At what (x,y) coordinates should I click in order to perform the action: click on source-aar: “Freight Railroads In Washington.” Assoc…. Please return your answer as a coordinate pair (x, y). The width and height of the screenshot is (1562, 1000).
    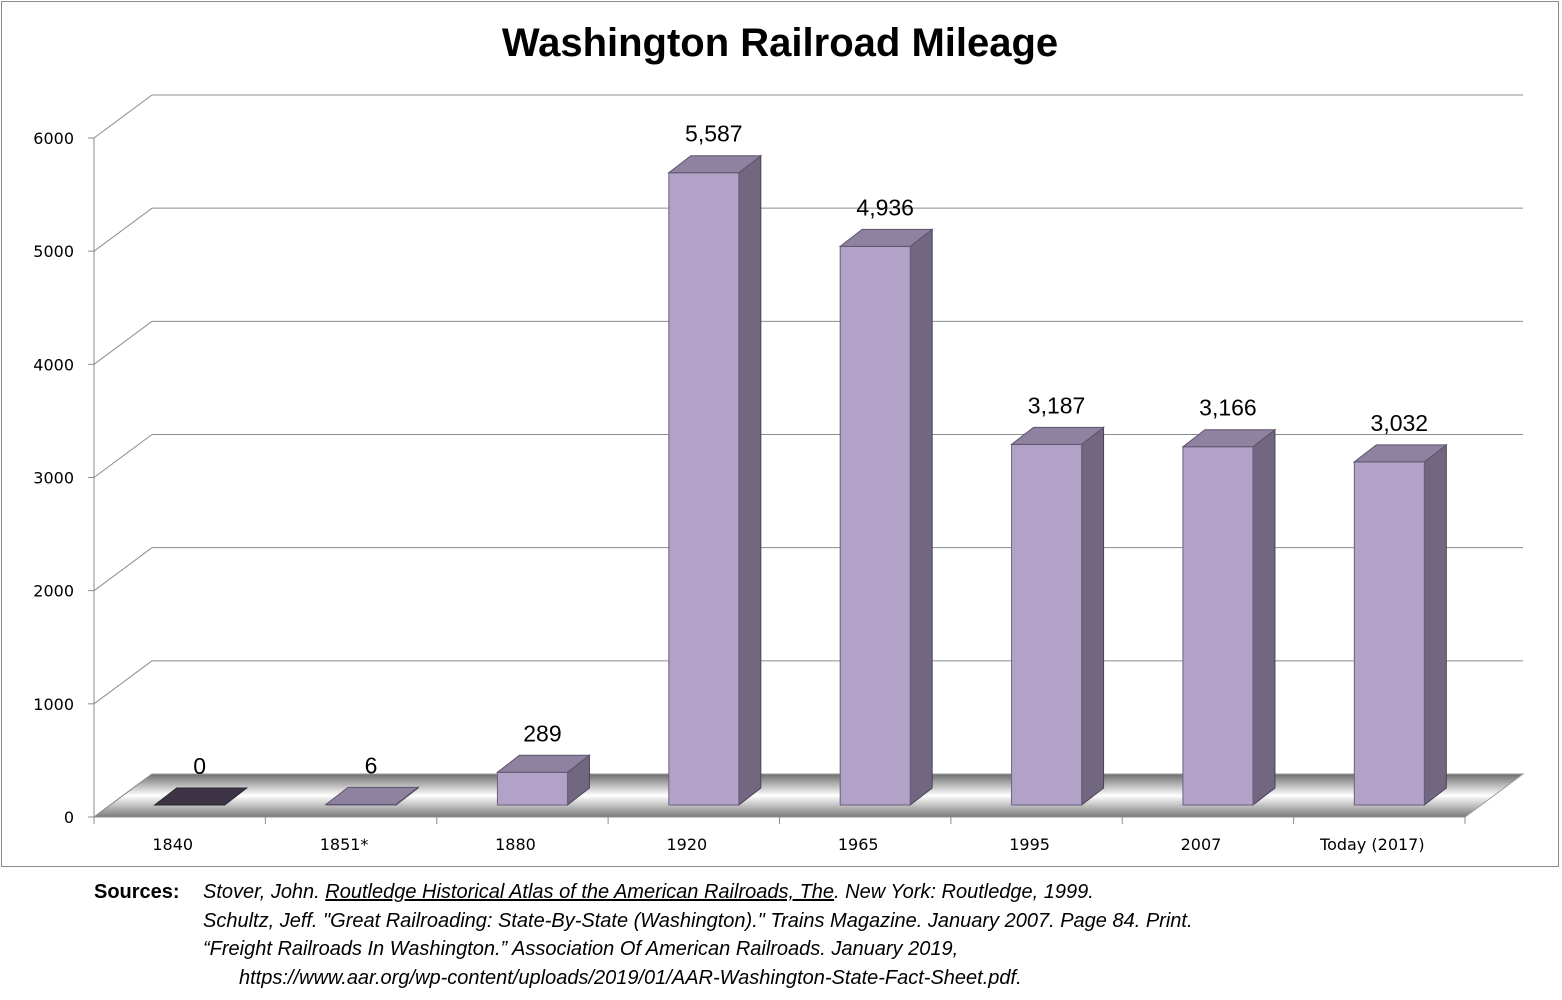
    Looking at the image, I should click on (581, 949).